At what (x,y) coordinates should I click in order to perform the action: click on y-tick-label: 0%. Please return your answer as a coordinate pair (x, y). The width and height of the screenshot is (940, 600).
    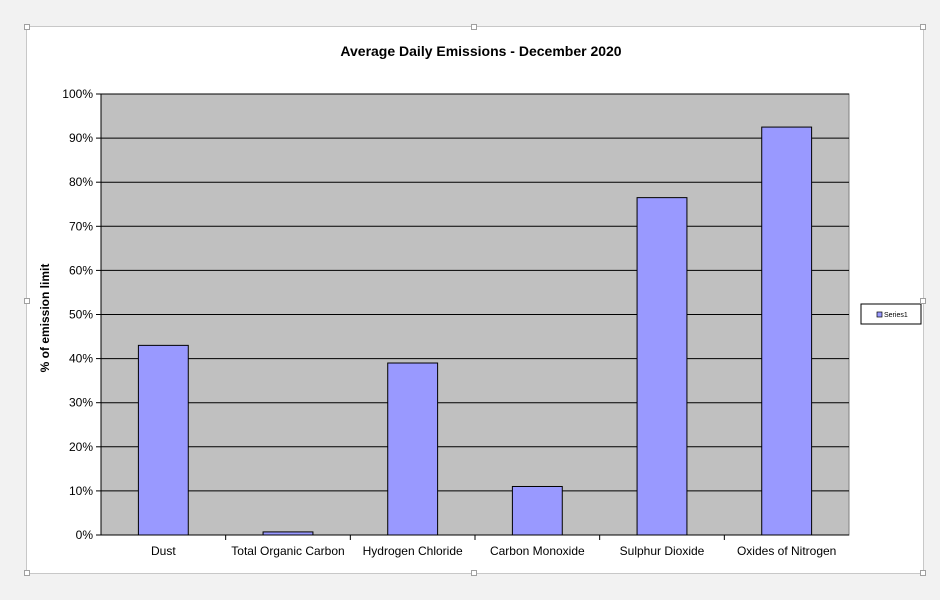
    Looking at the image, I should click on (85, 535).